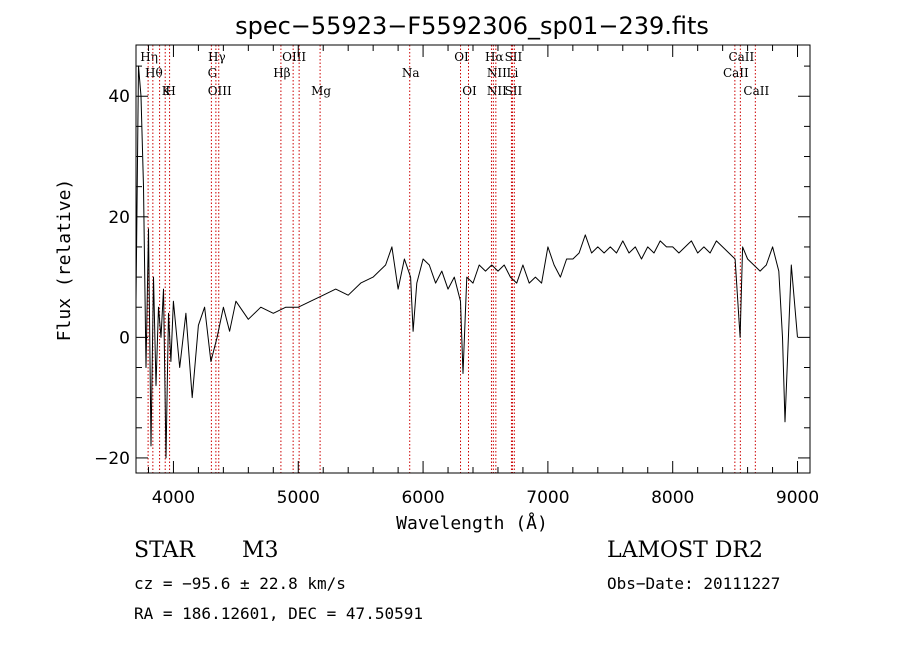  I want to click on x-tick-label: 6000, so click(422, 498).